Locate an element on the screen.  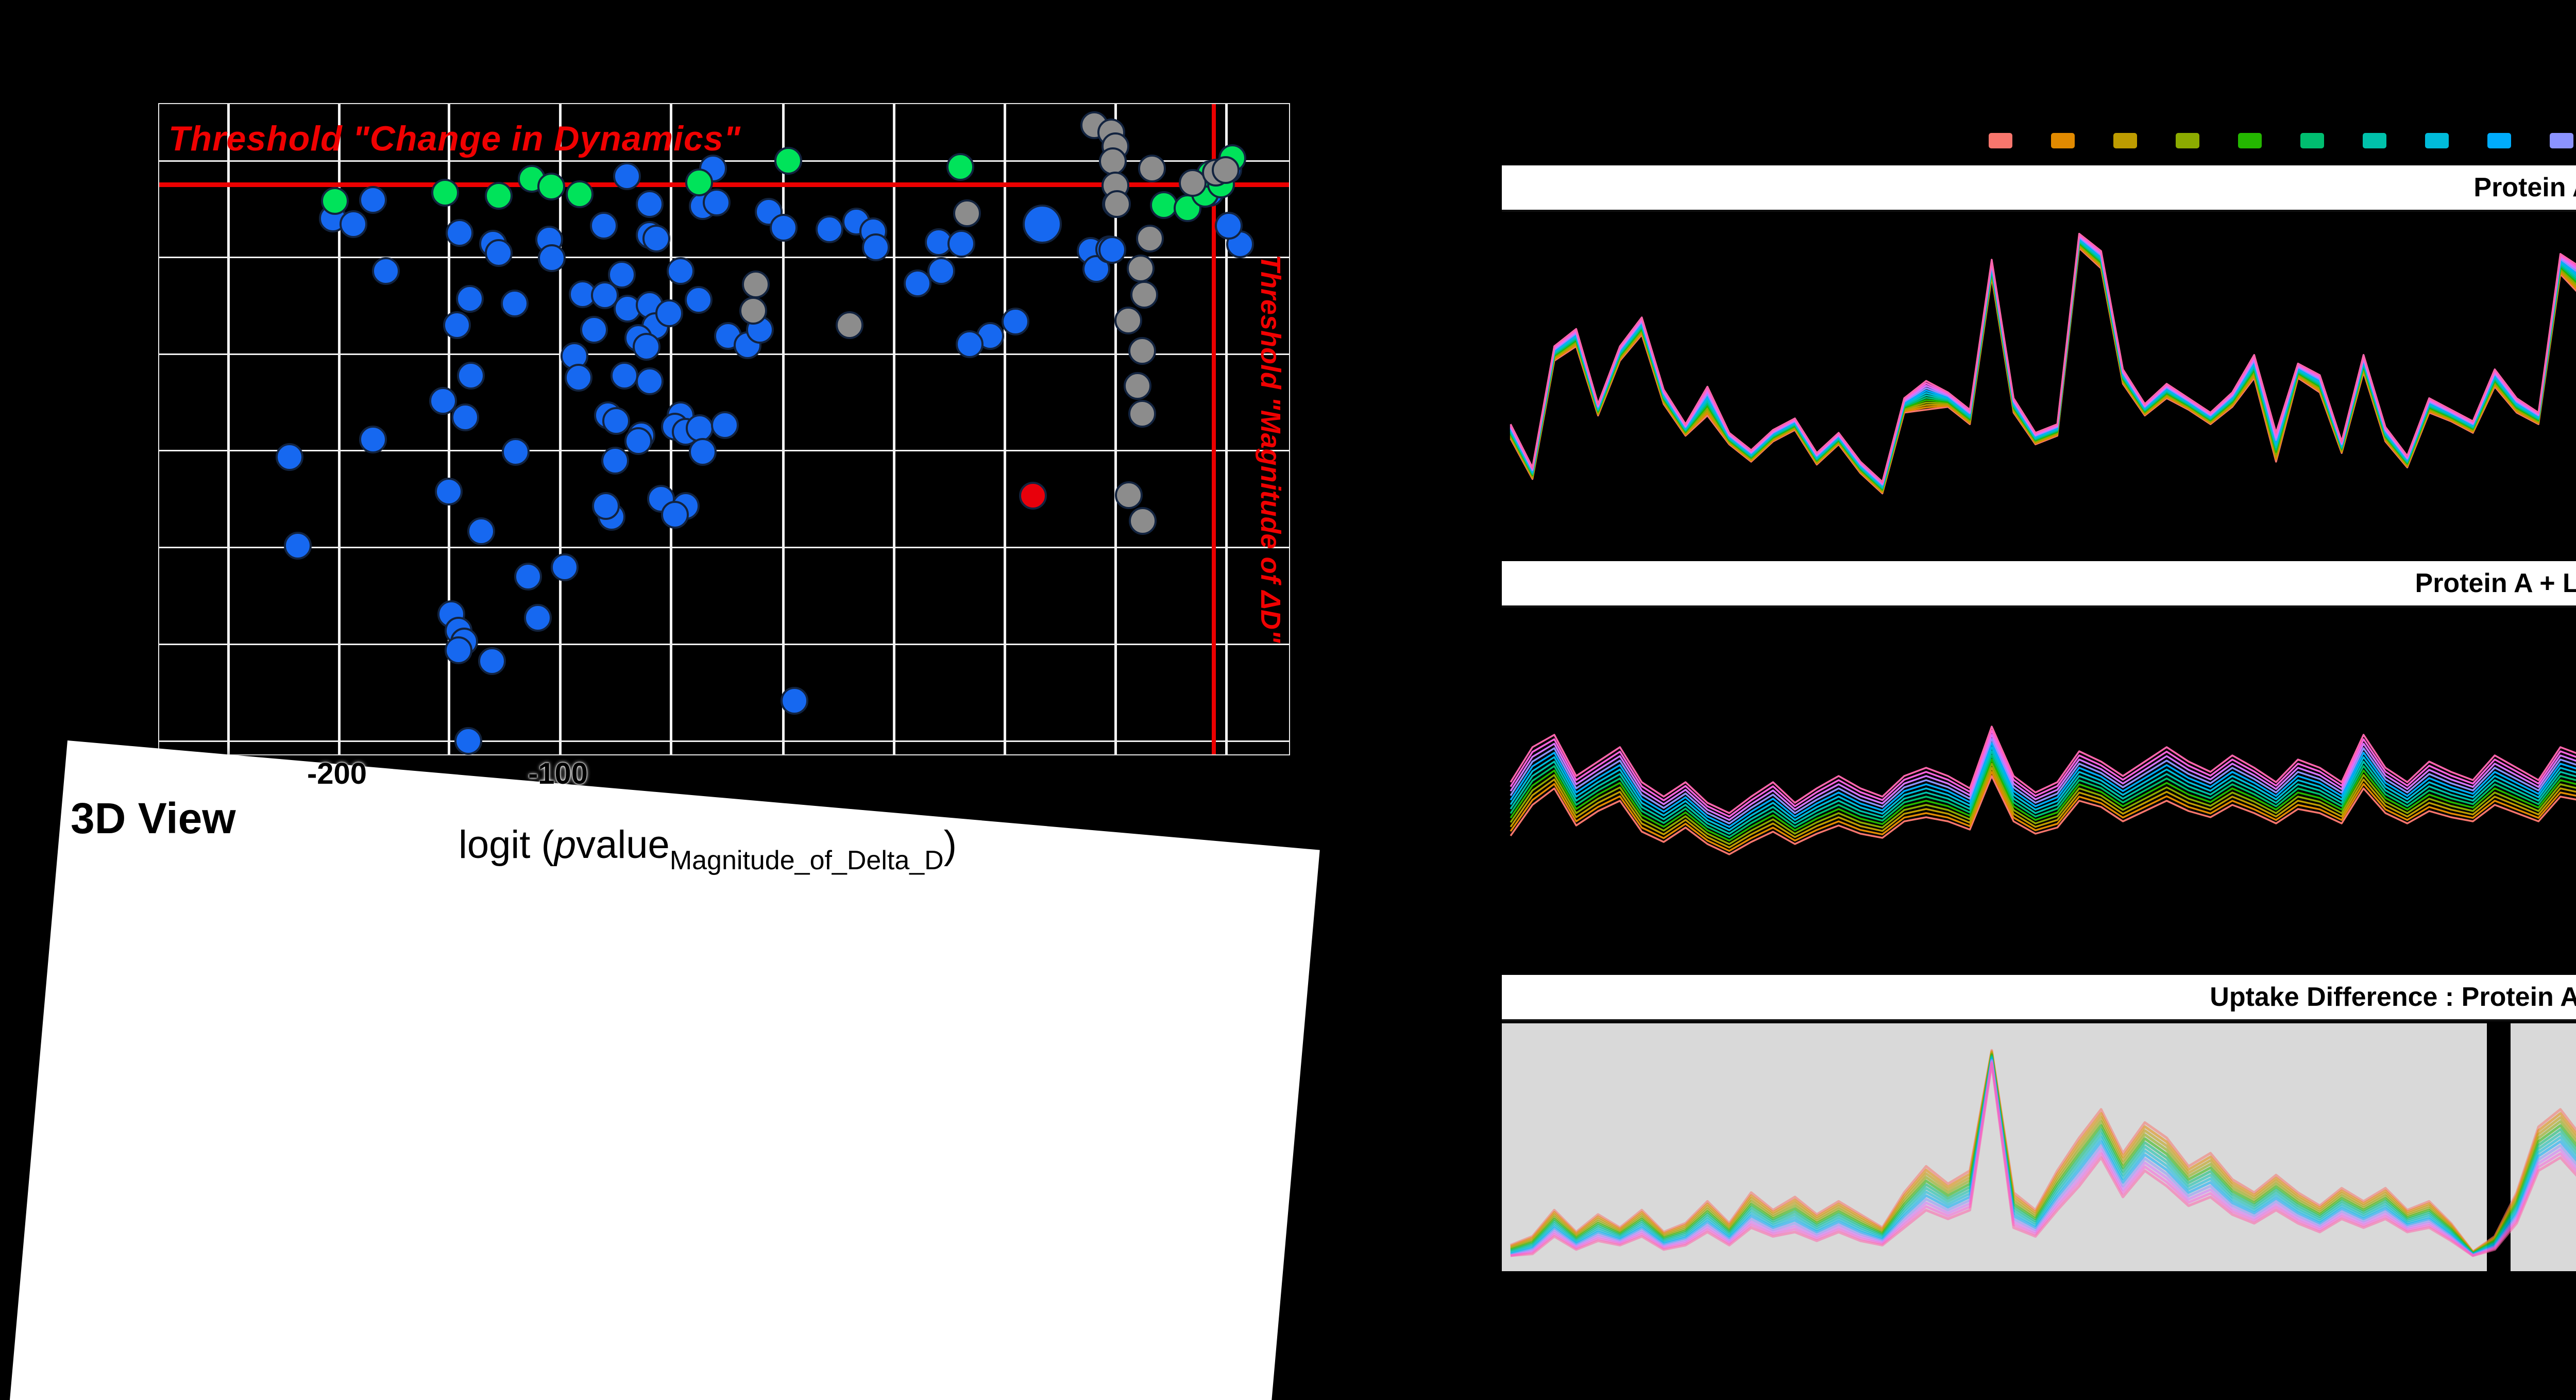
protein-highlight-red is located at coordinates (894, 1118).